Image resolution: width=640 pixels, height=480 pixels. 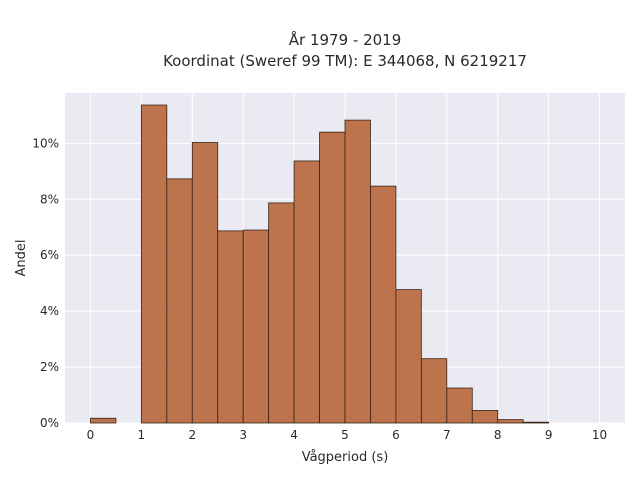 What do you see at coordinates (549, 435) in the screenshot?
I see `x-tick-label: 9` at bounding box center [549, 435].